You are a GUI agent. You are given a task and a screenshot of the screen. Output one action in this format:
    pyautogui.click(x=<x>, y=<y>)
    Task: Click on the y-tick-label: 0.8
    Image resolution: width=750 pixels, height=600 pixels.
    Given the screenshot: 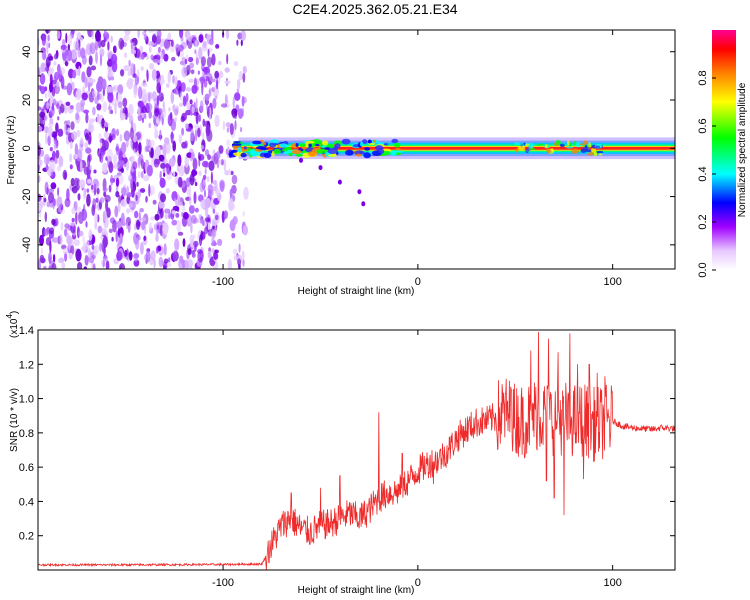 What is the action you would take?
    pyautogui.click(x=26, y=434)
    